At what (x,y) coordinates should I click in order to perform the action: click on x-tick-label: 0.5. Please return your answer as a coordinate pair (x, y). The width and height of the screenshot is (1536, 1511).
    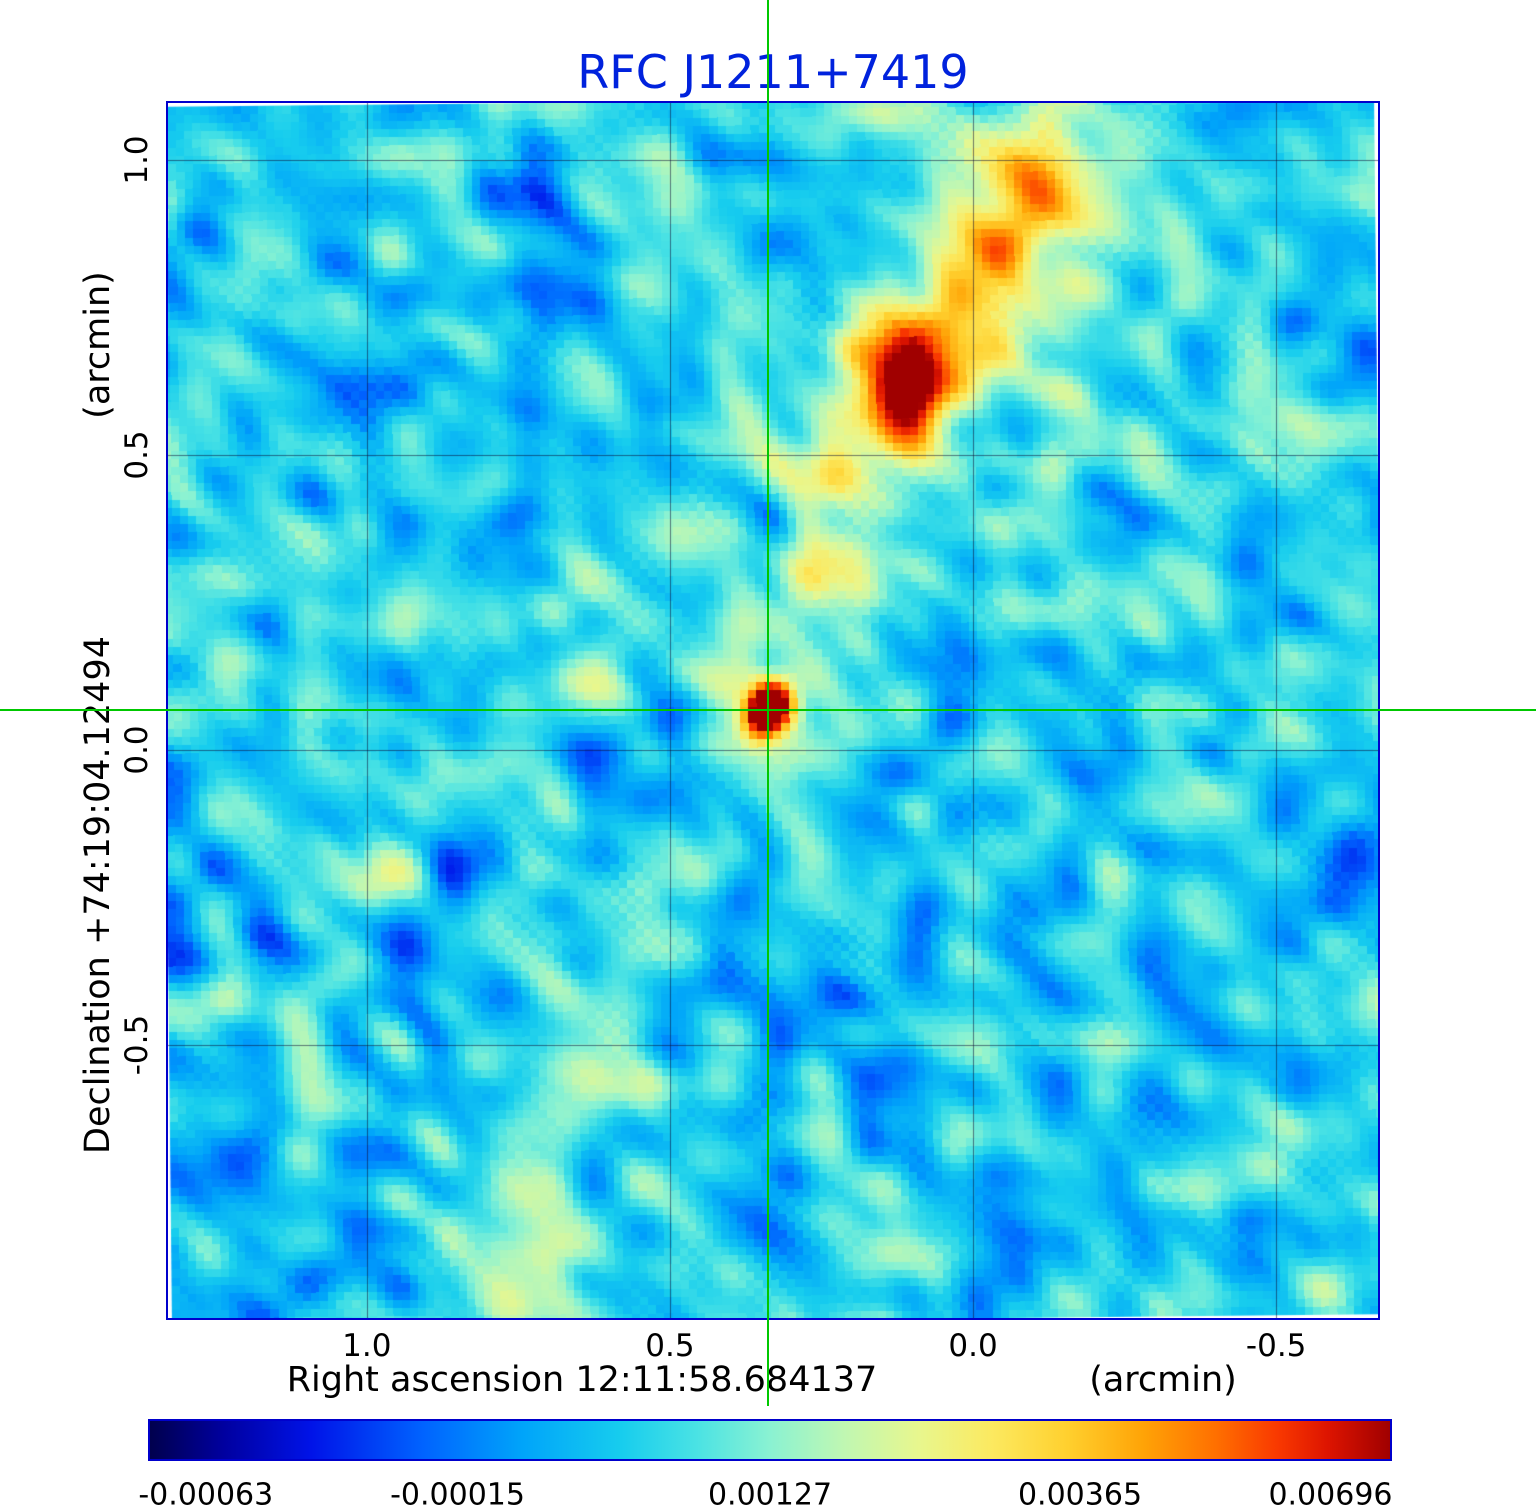
    Looking at the image, I should click on (670, 1346).